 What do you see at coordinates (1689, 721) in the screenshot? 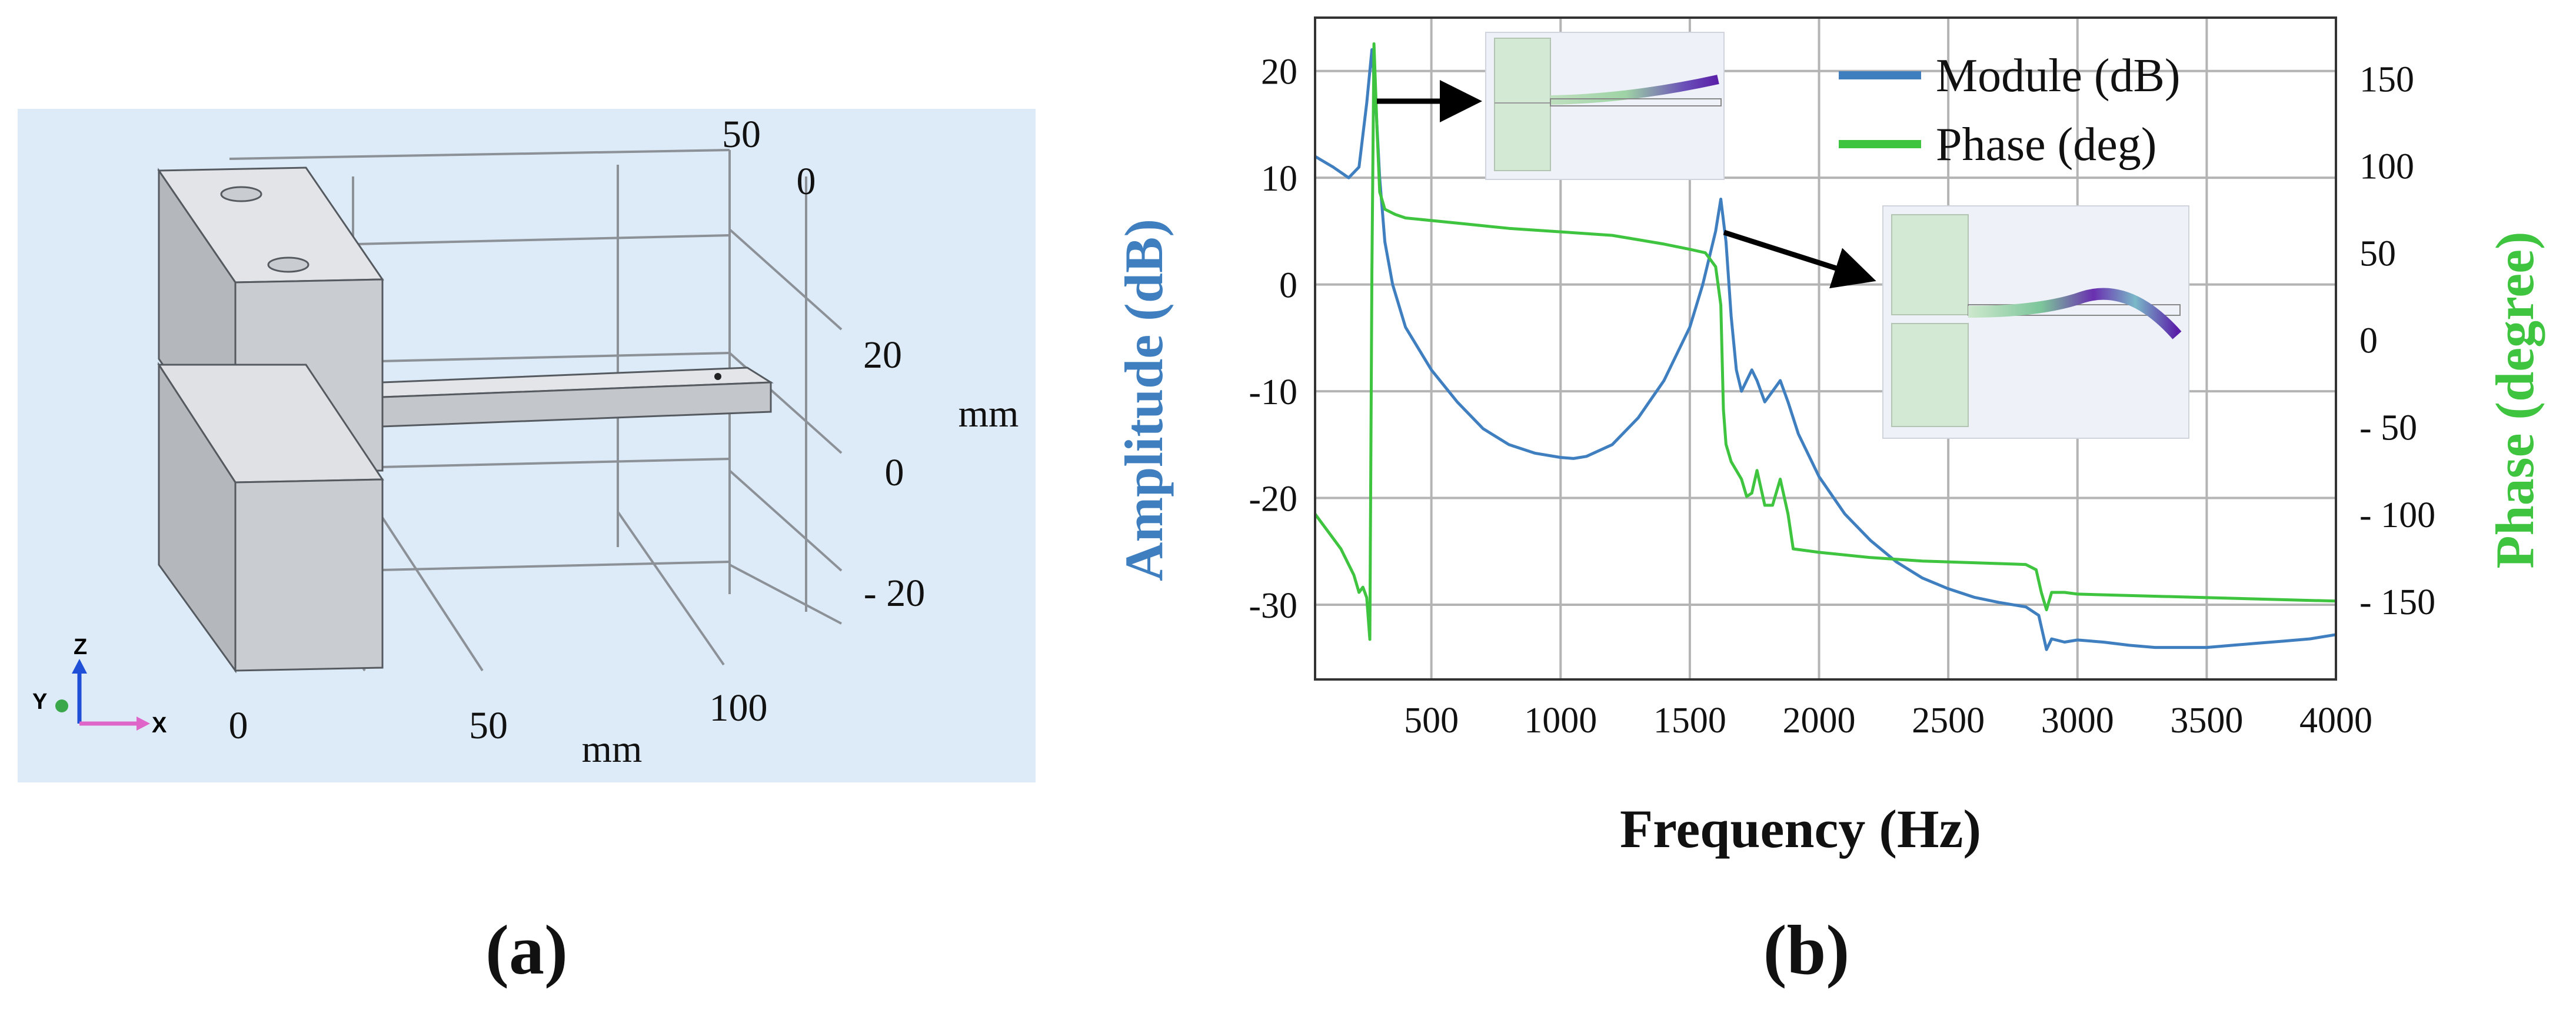
I see `x-tick-1500: 1500` at bounding box center [1689, 721].